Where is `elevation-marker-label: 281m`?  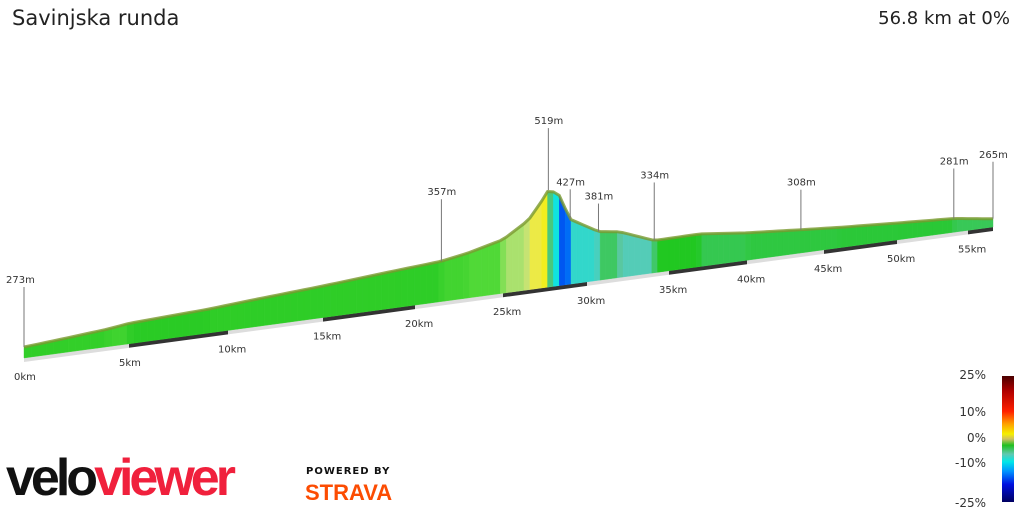 elevation-marker-label: 281m is located at coordinates (954, 161).